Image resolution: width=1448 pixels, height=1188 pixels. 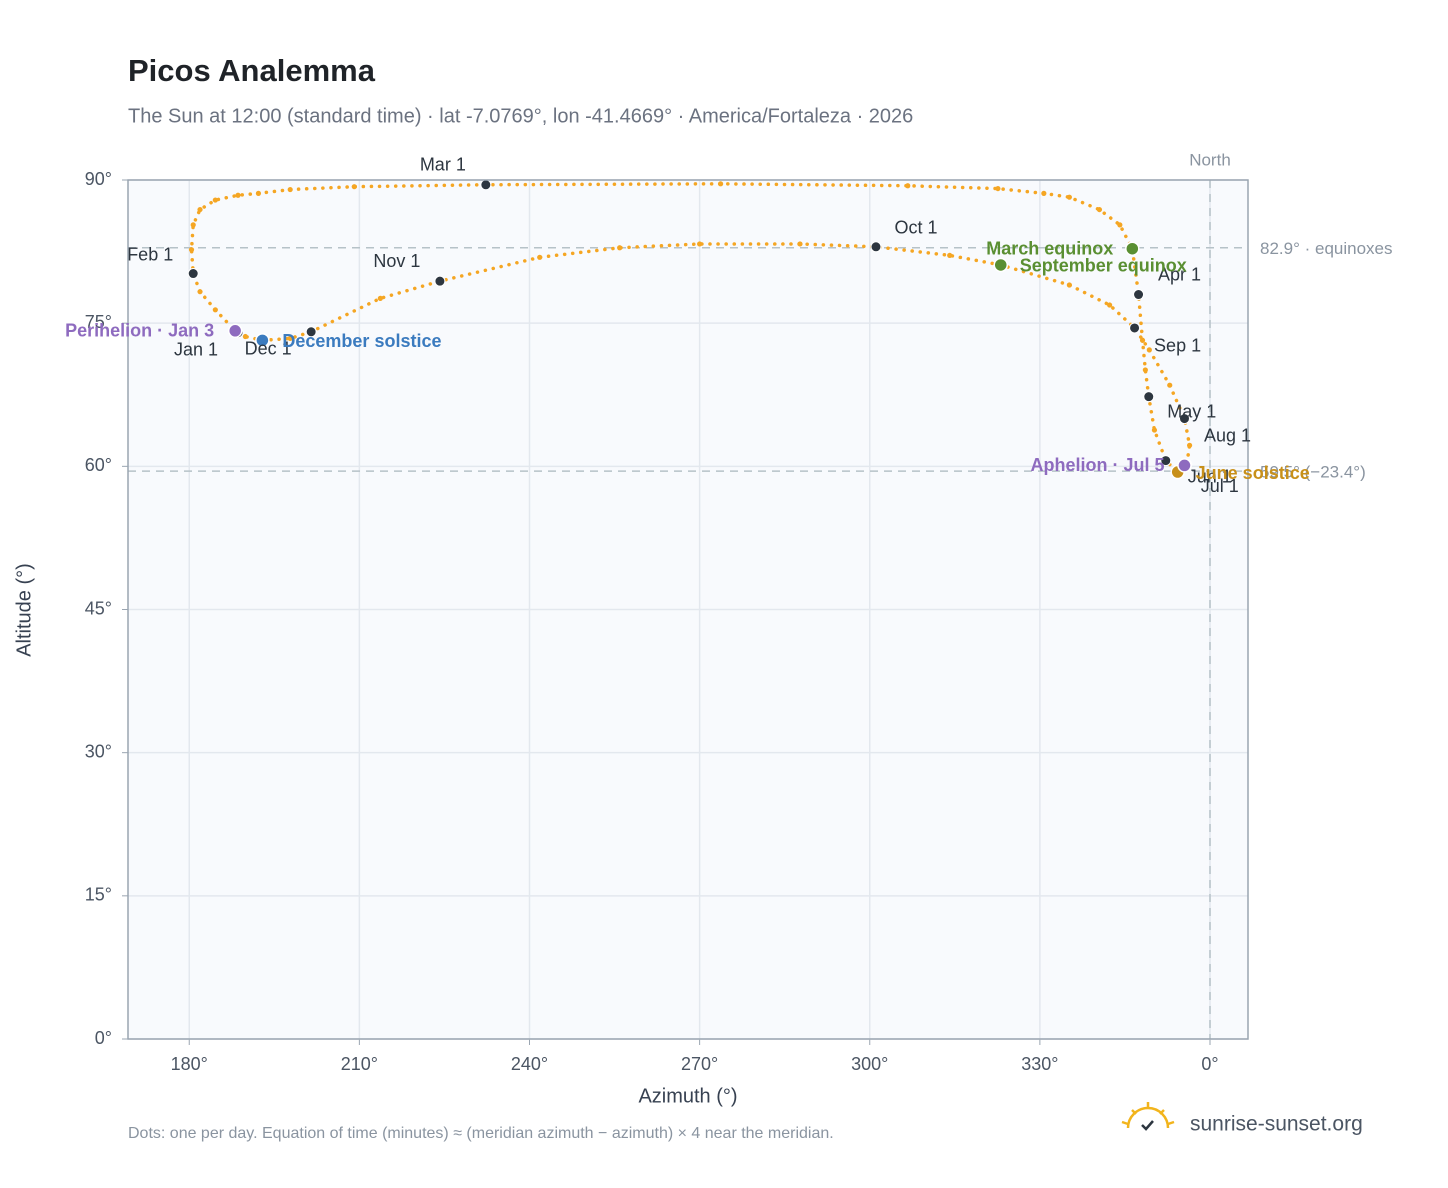 I want to click on x-tick-label: 240°, so click(x=529, y=1064).